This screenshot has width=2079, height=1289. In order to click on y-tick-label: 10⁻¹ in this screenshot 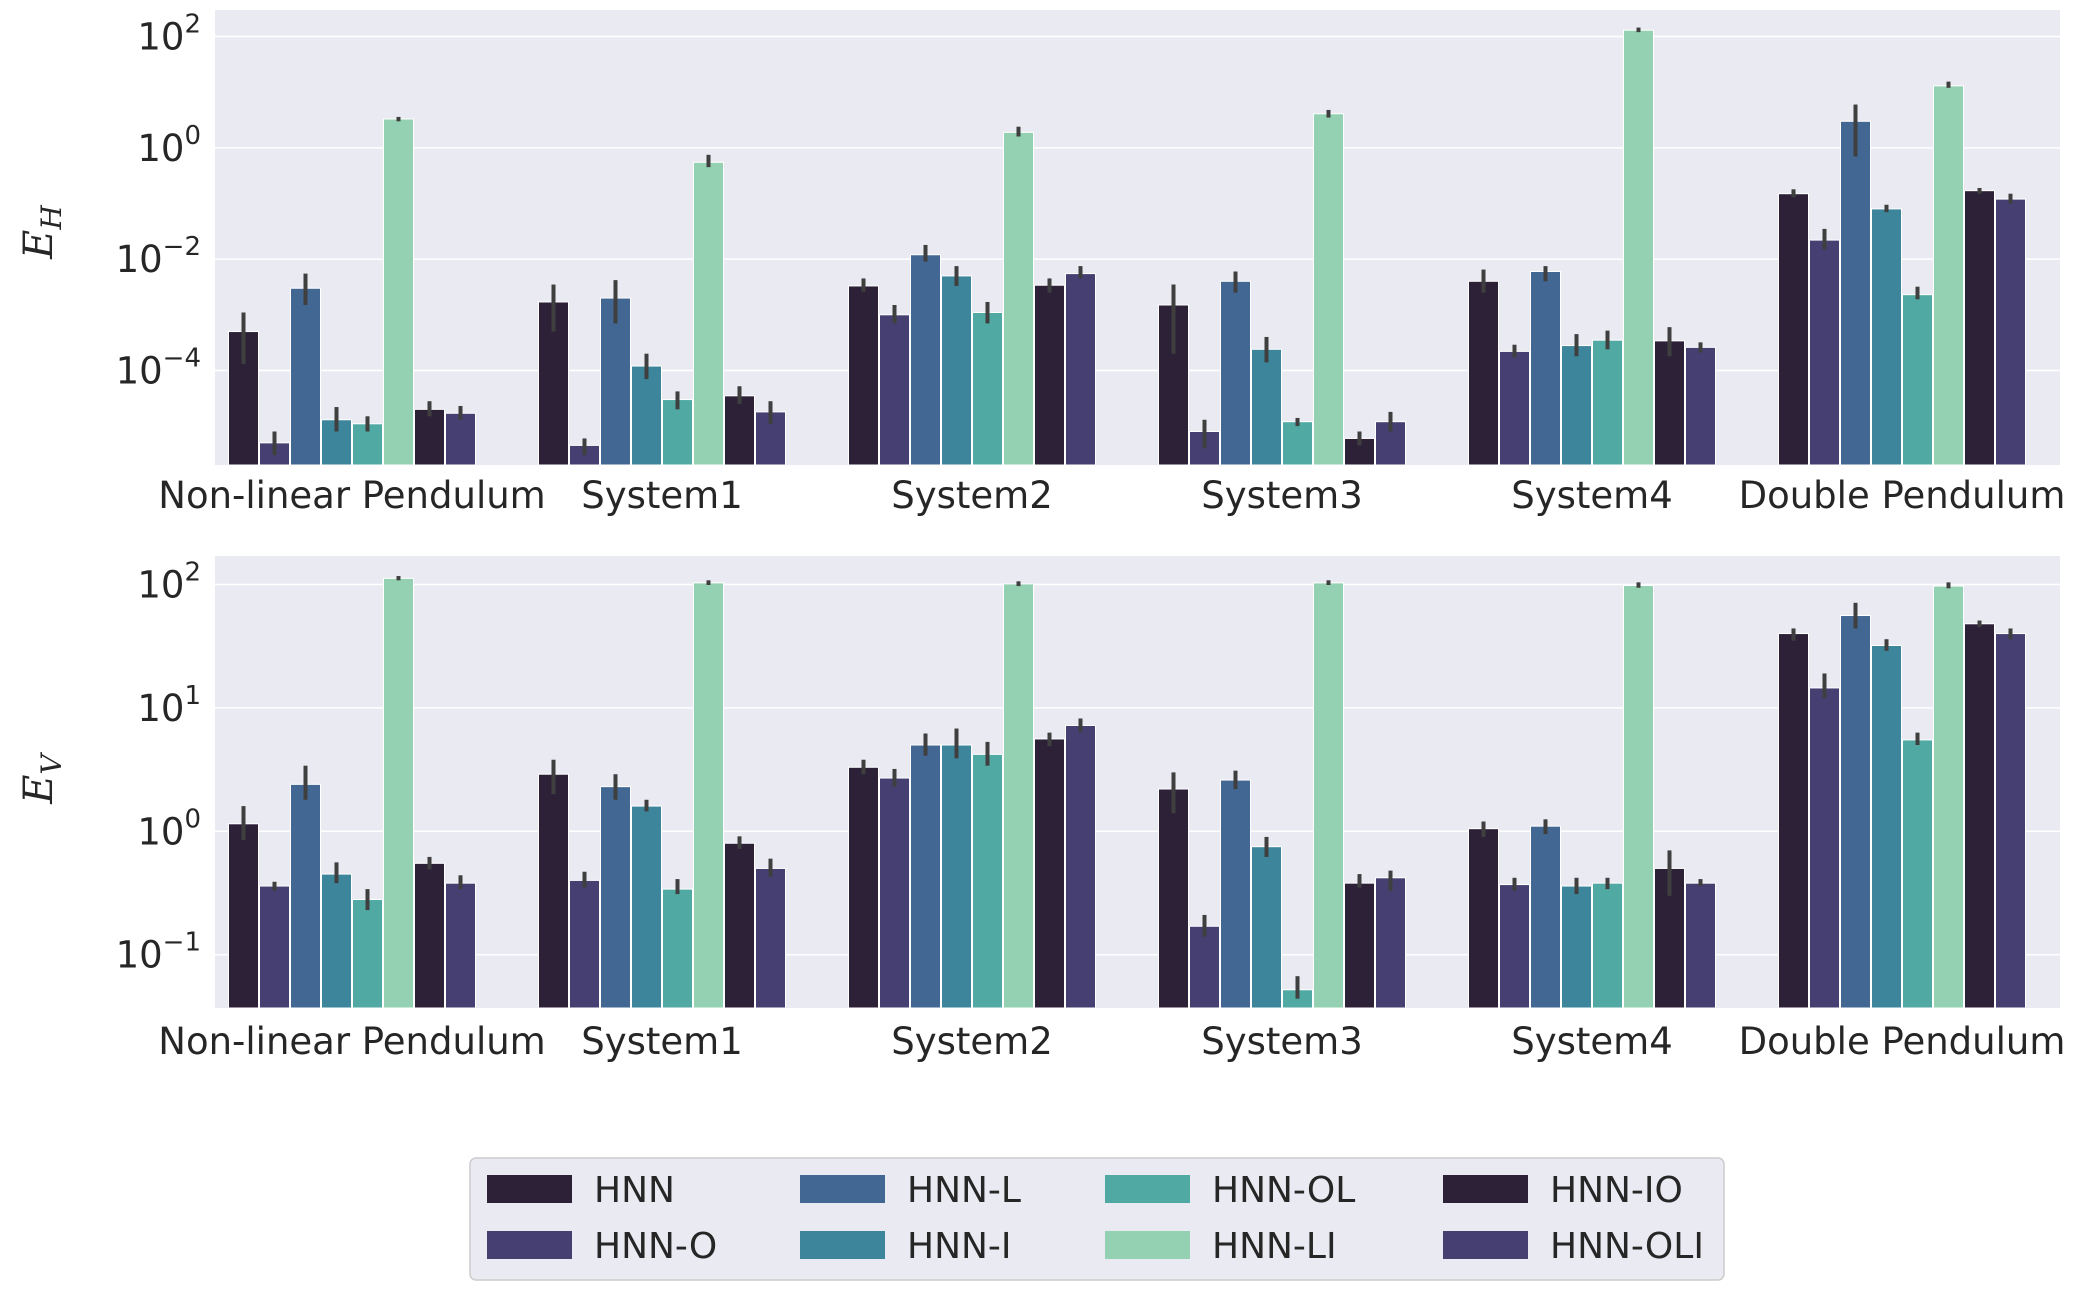, I will do `click(158, 952)`.